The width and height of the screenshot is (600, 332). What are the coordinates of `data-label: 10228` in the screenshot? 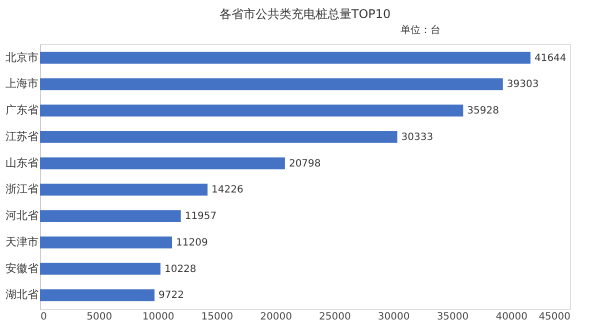 It's located at (180, 269).